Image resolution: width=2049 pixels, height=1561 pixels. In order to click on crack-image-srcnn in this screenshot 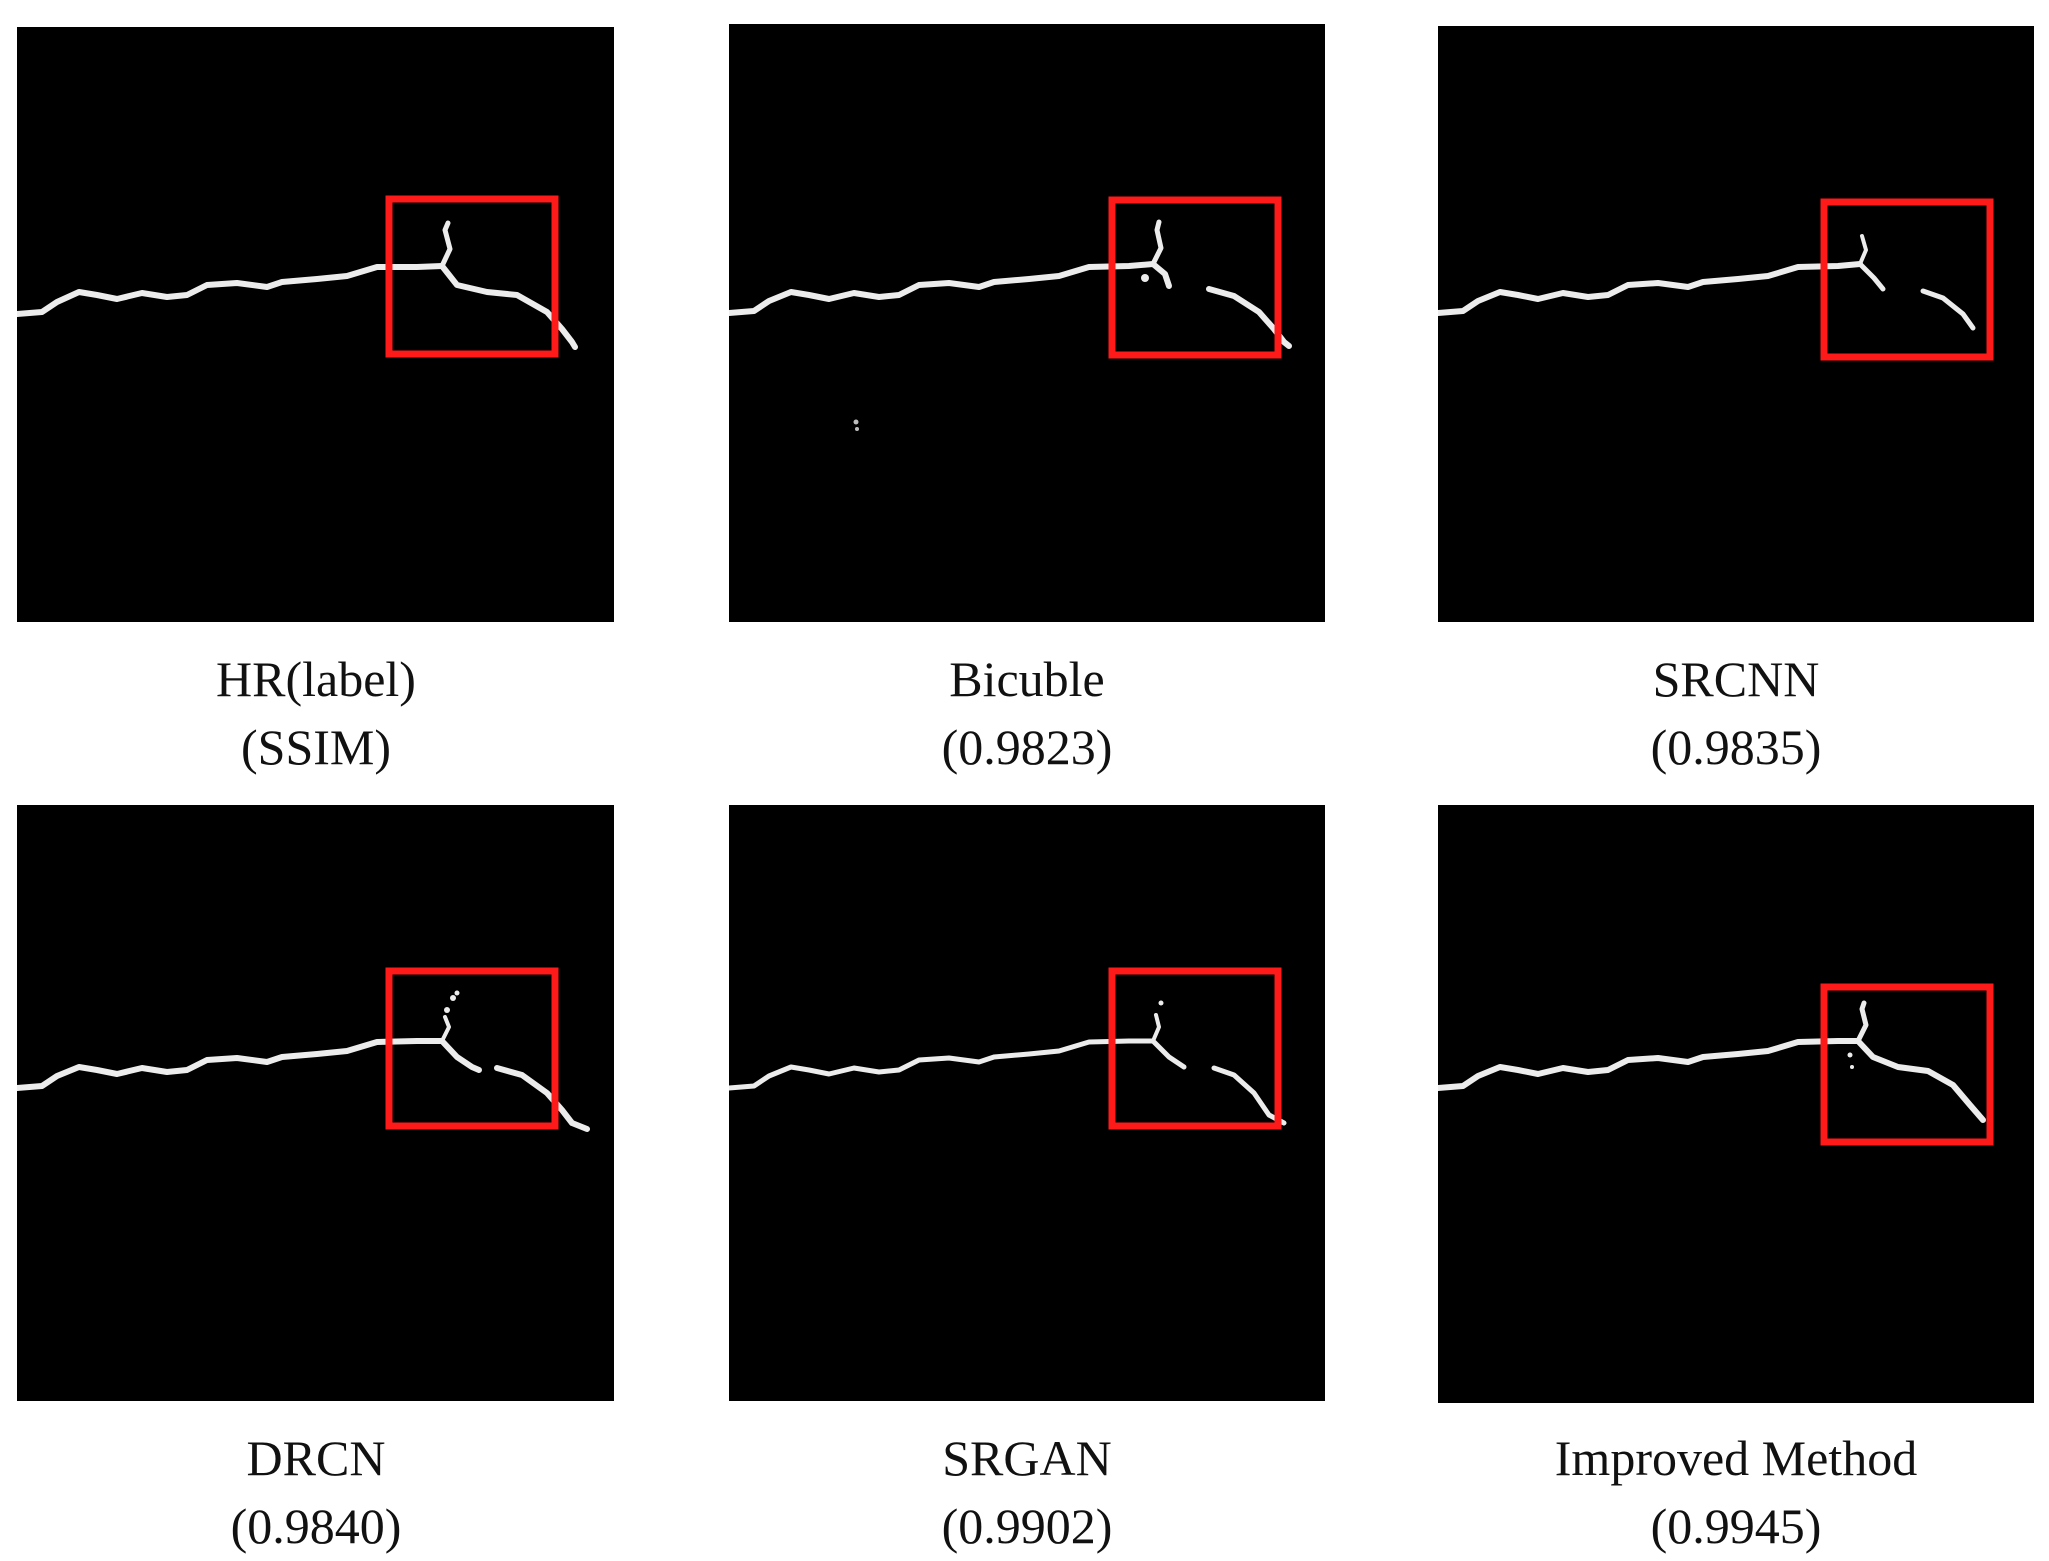, I will do `click(1716, 279)`.